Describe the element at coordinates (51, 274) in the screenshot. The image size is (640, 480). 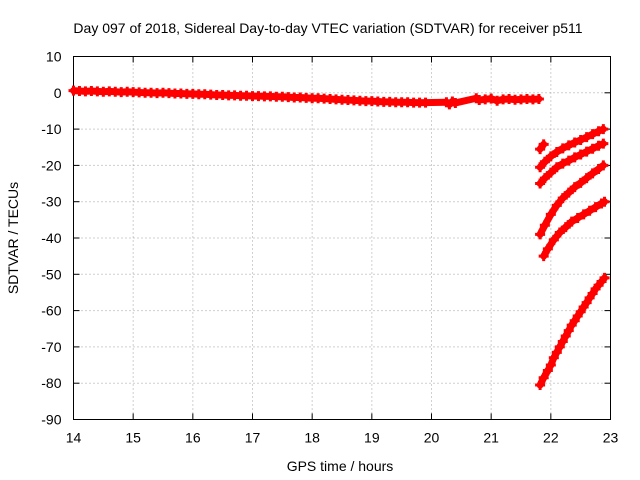
I see `y-tick-label: -50` at that location.